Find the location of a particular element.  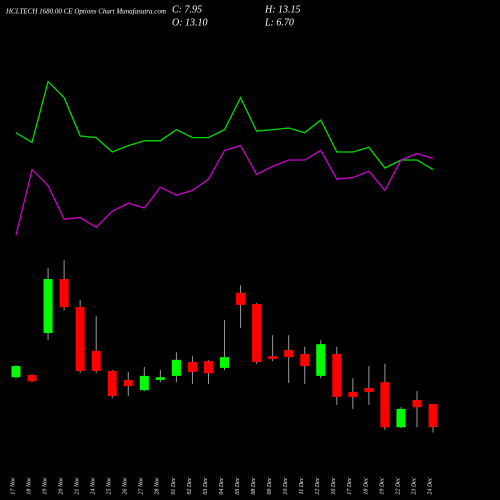

open-label: O: 13.10 is located at coordinates (190, 22).